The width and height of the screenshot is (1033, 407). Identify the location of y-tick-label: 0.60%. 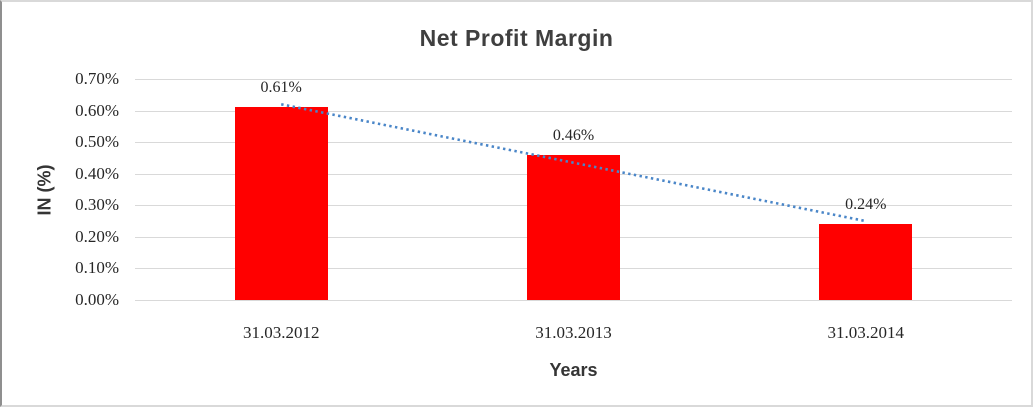
(97, 110).